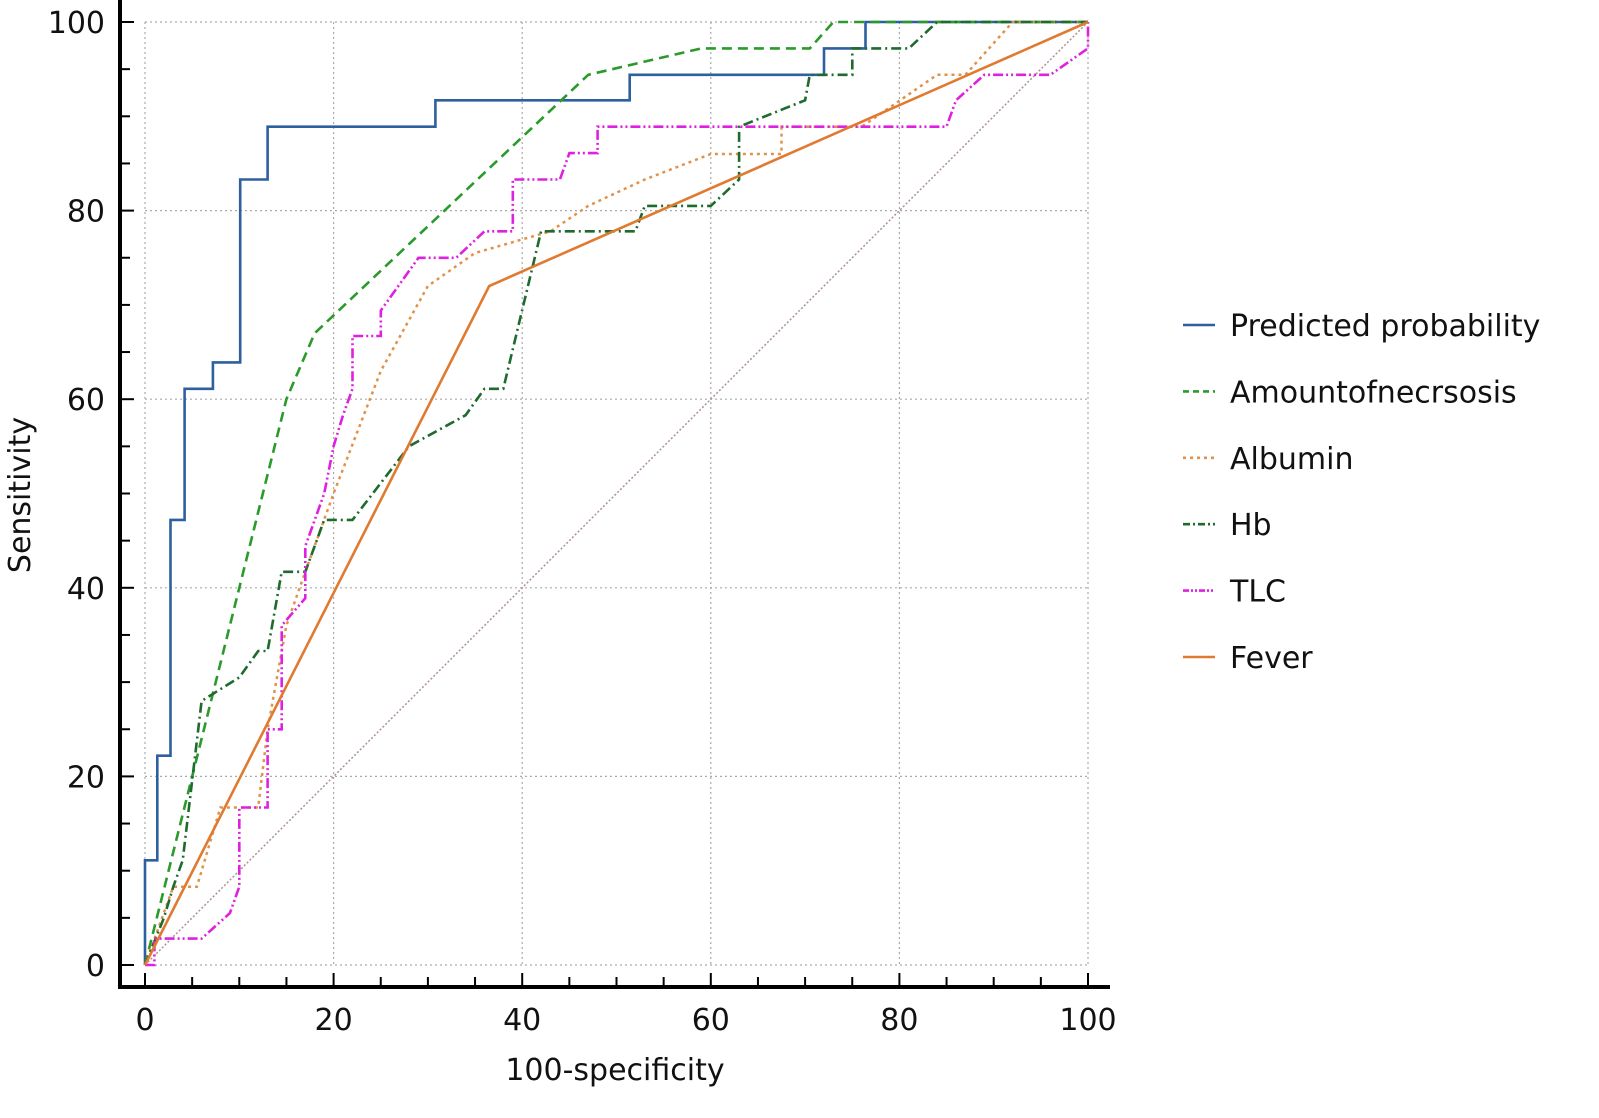  I want to click on legend-label: Predicted probability, so click(1385, 326).